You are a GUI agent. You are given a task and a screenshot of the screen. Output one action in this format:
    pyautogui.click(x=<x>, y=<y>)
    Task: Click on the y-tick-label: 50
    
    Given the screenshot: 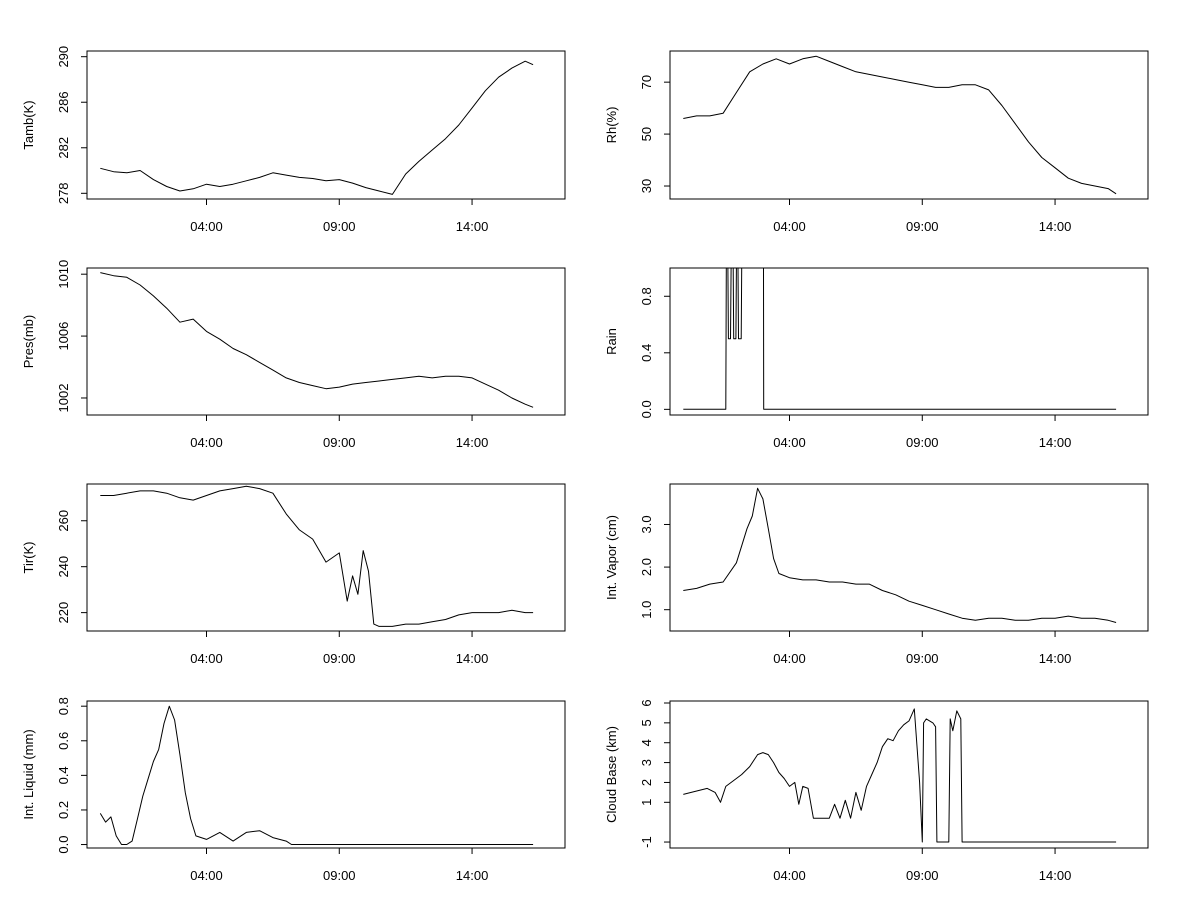 What is the action you would take?
    pyautogui.click(x=646, y=134)
    